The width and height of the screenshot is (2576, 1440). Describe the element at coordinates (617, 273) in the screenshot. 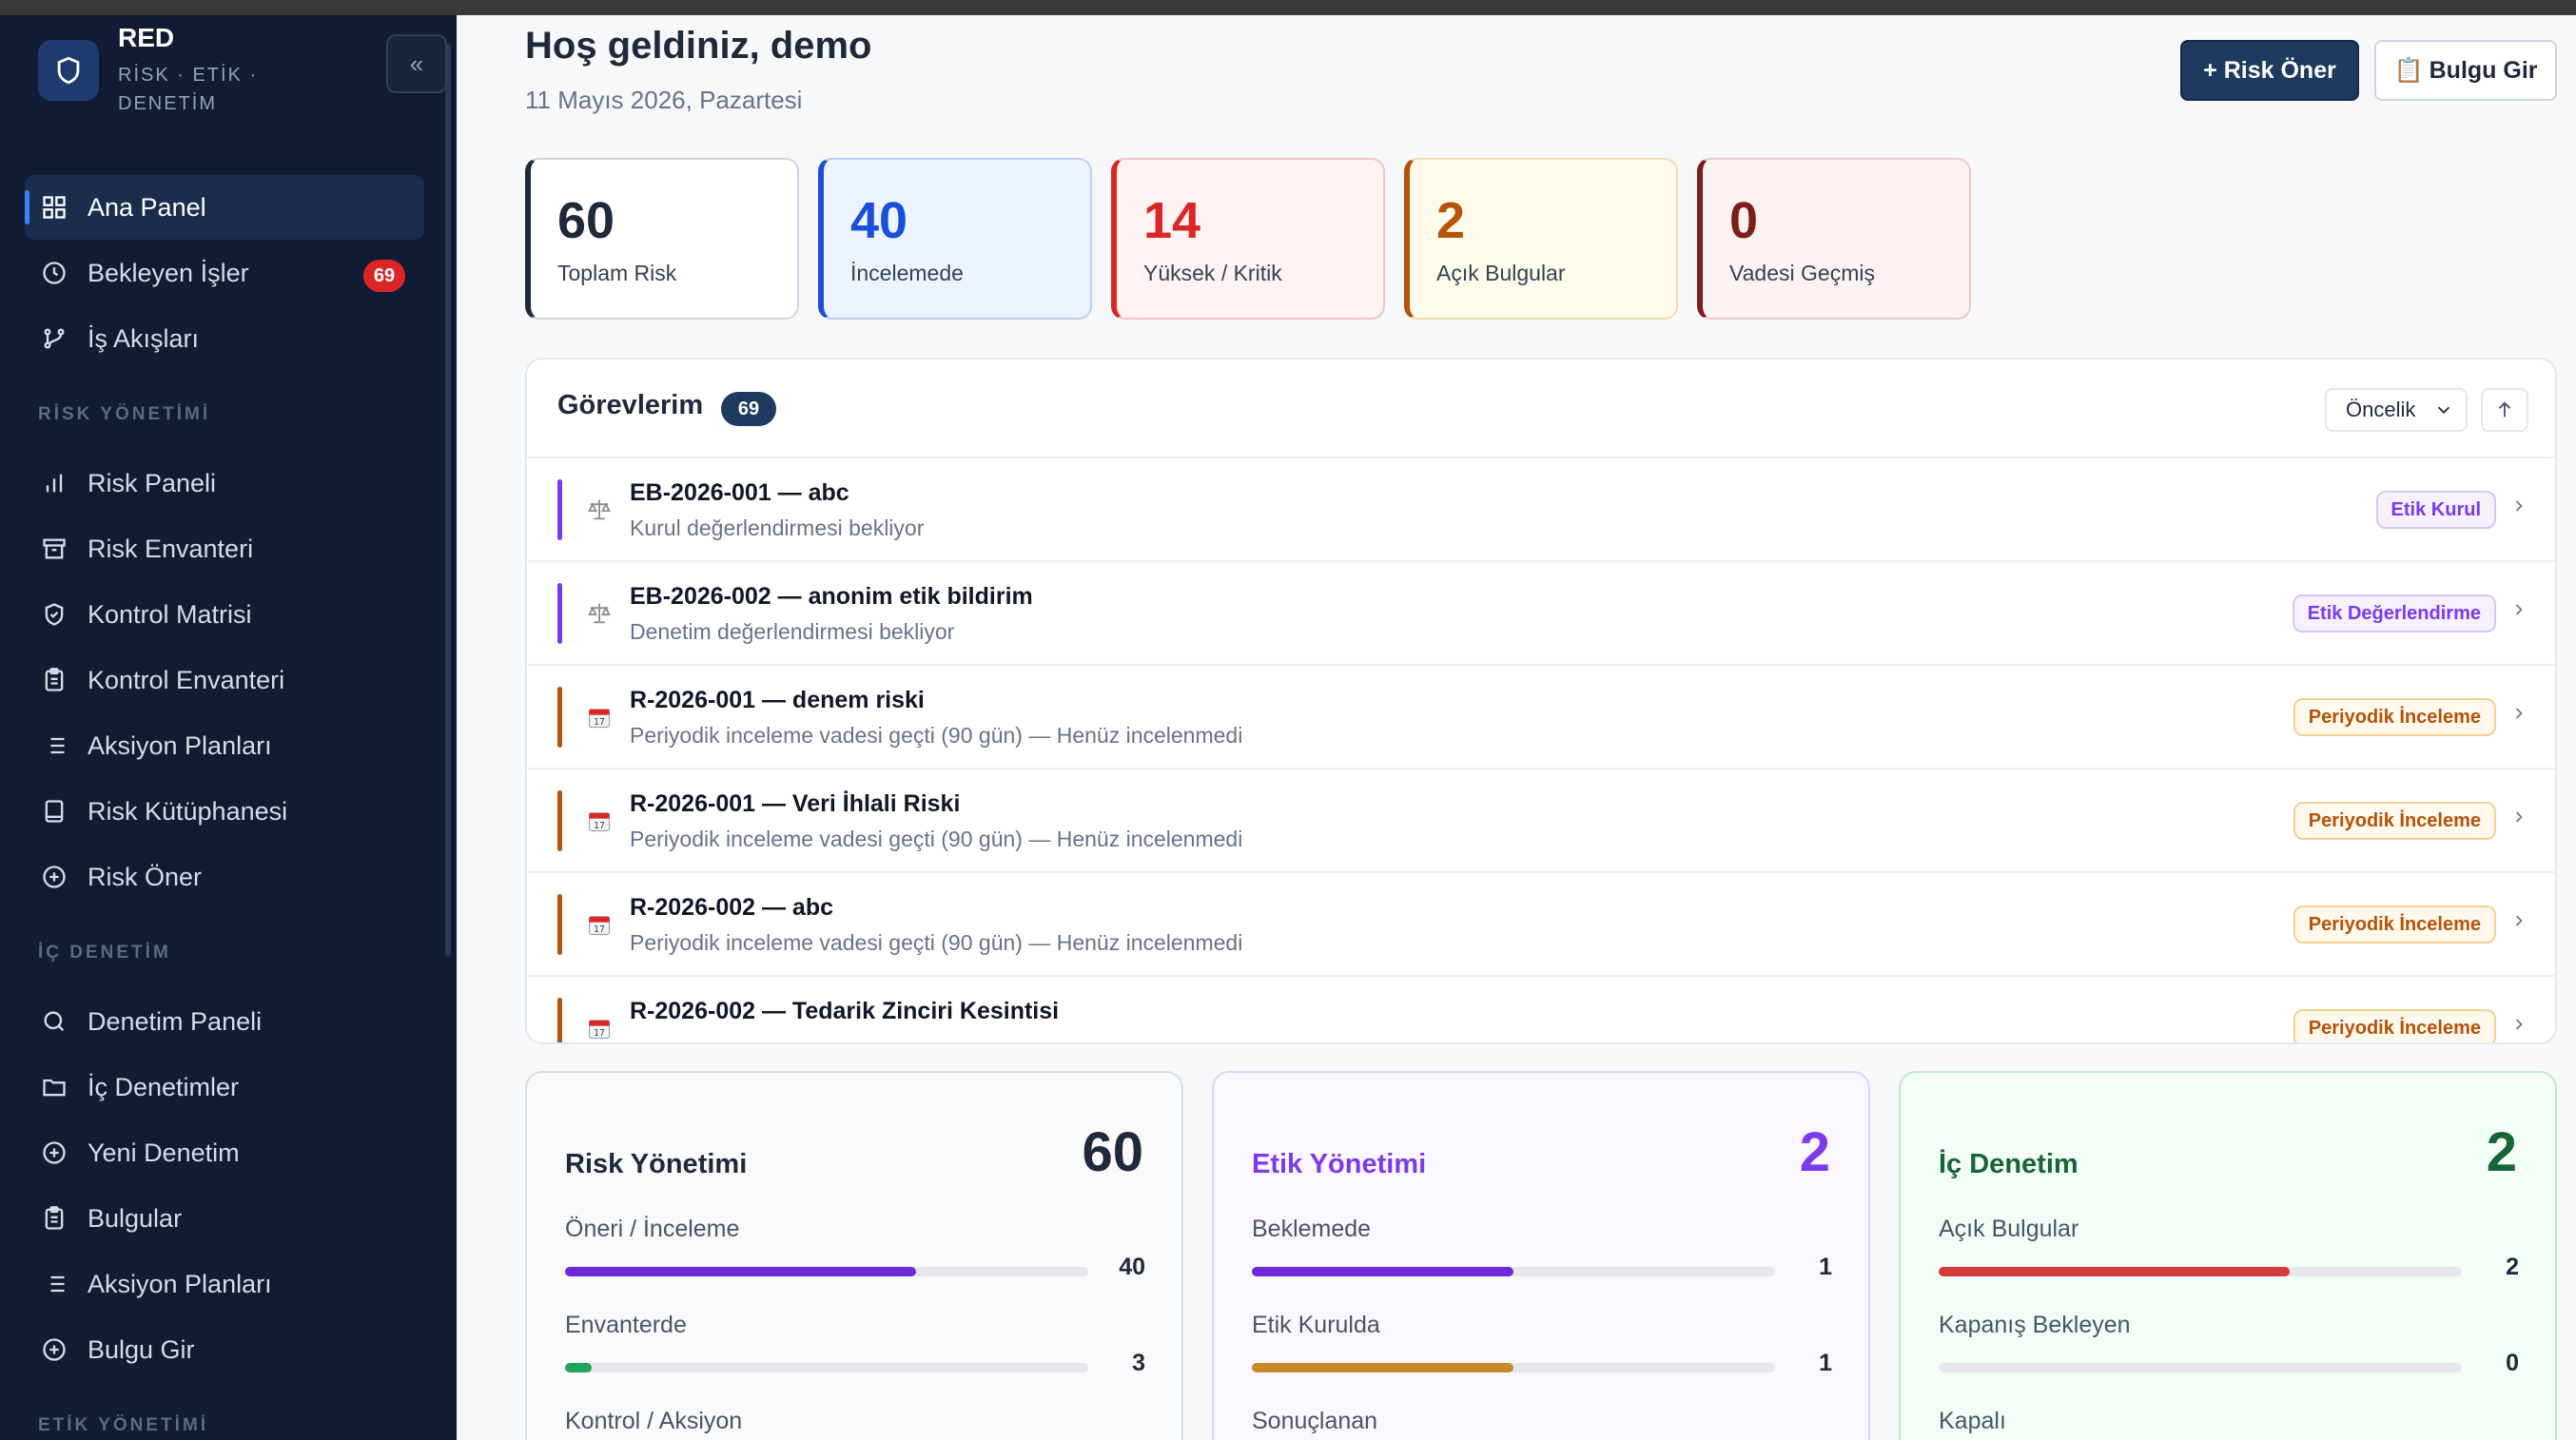

I see `stat-label: Toplam Risk` at that location.